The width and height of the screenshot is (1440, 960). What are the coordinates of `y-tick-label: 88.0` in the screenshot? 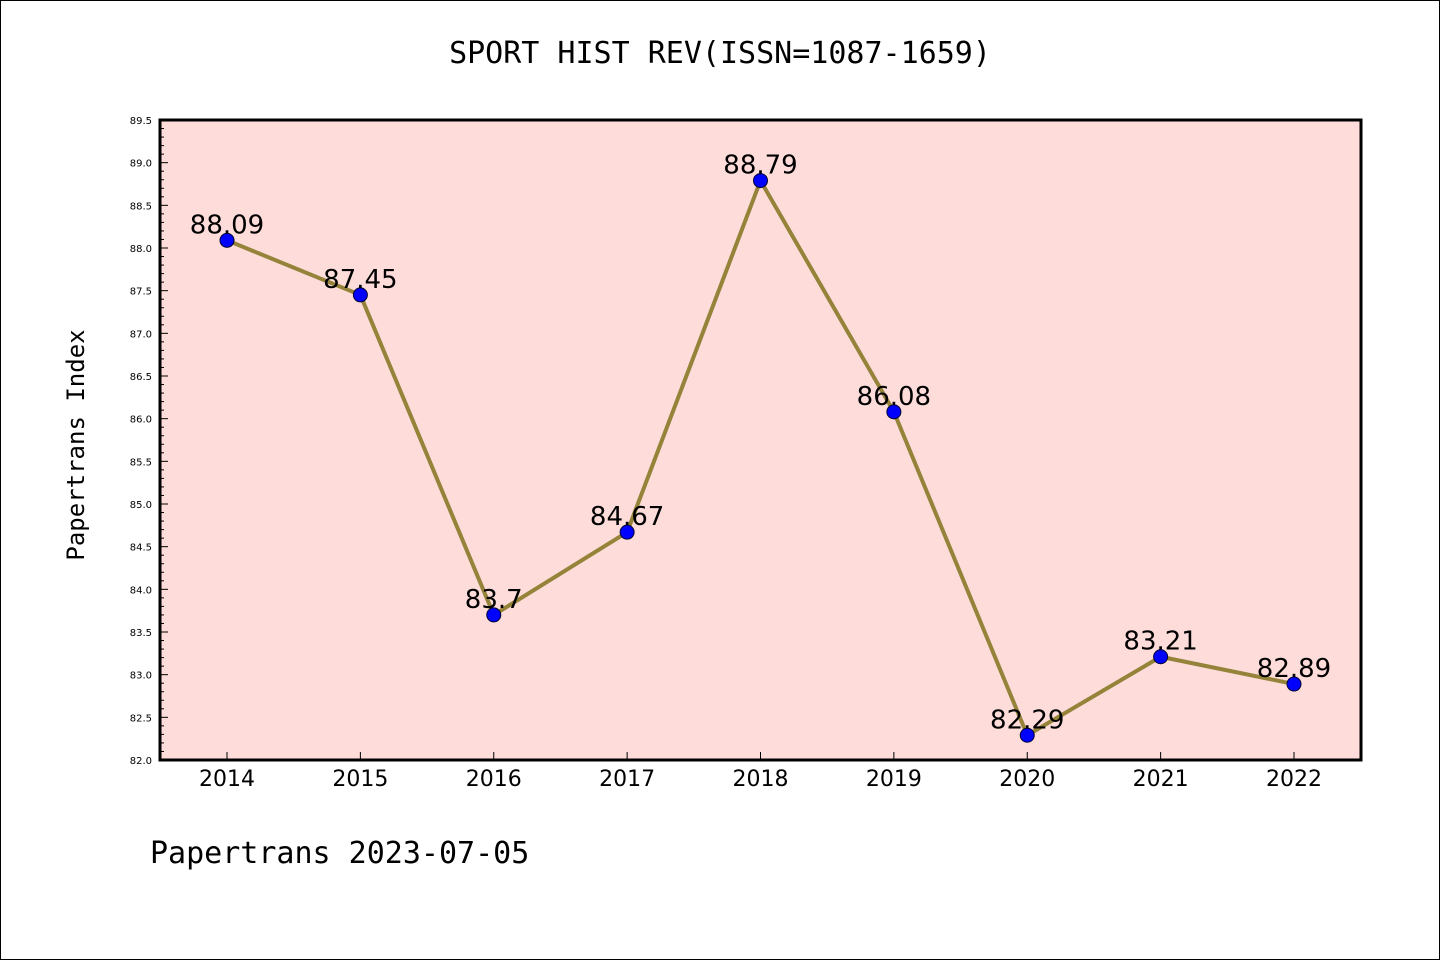 It's located at (141, 249).